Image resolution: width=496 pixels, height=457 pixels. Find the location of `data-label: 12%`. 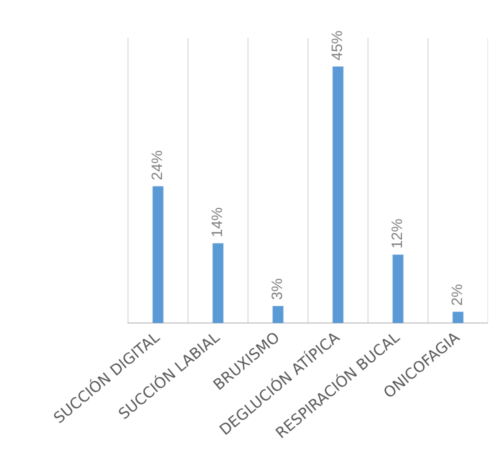

data-label: 12% is located at coordinates (397, 233).